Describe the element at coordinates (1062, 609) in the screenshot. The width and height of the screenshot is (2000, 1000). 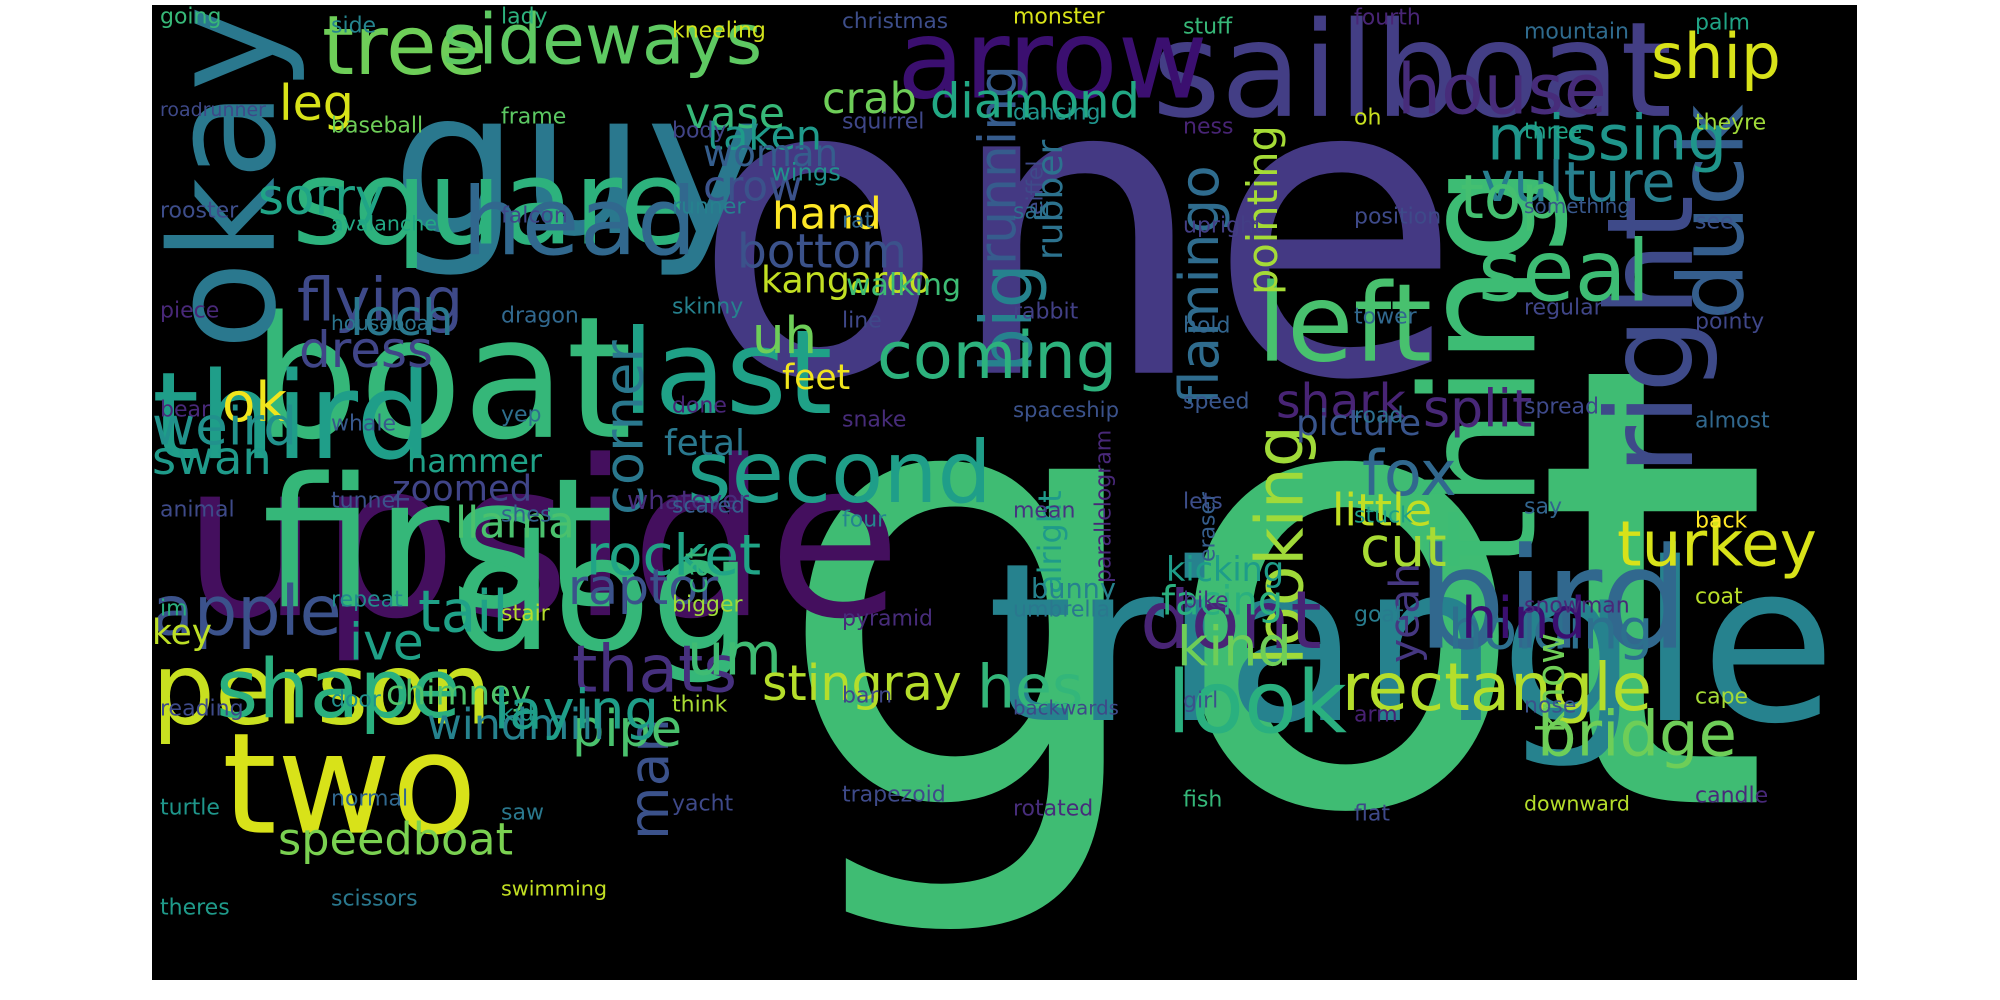
I see `word: umbrella` at that location.